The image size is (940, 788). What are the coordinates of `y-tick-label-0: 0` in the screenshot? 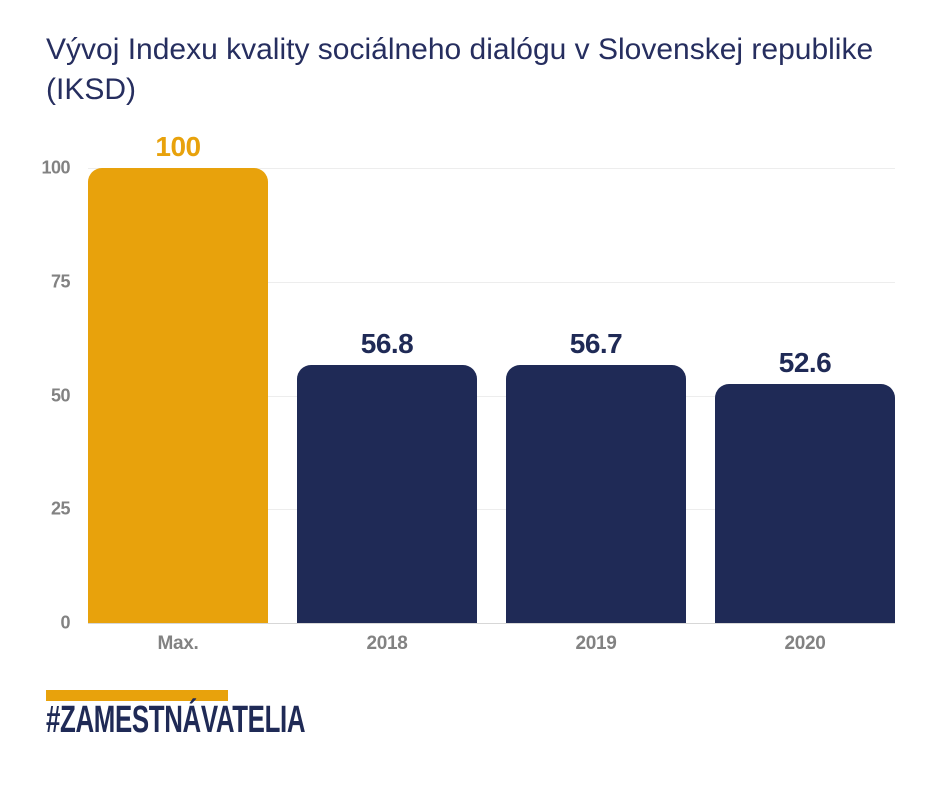 It's located at (65, 622).